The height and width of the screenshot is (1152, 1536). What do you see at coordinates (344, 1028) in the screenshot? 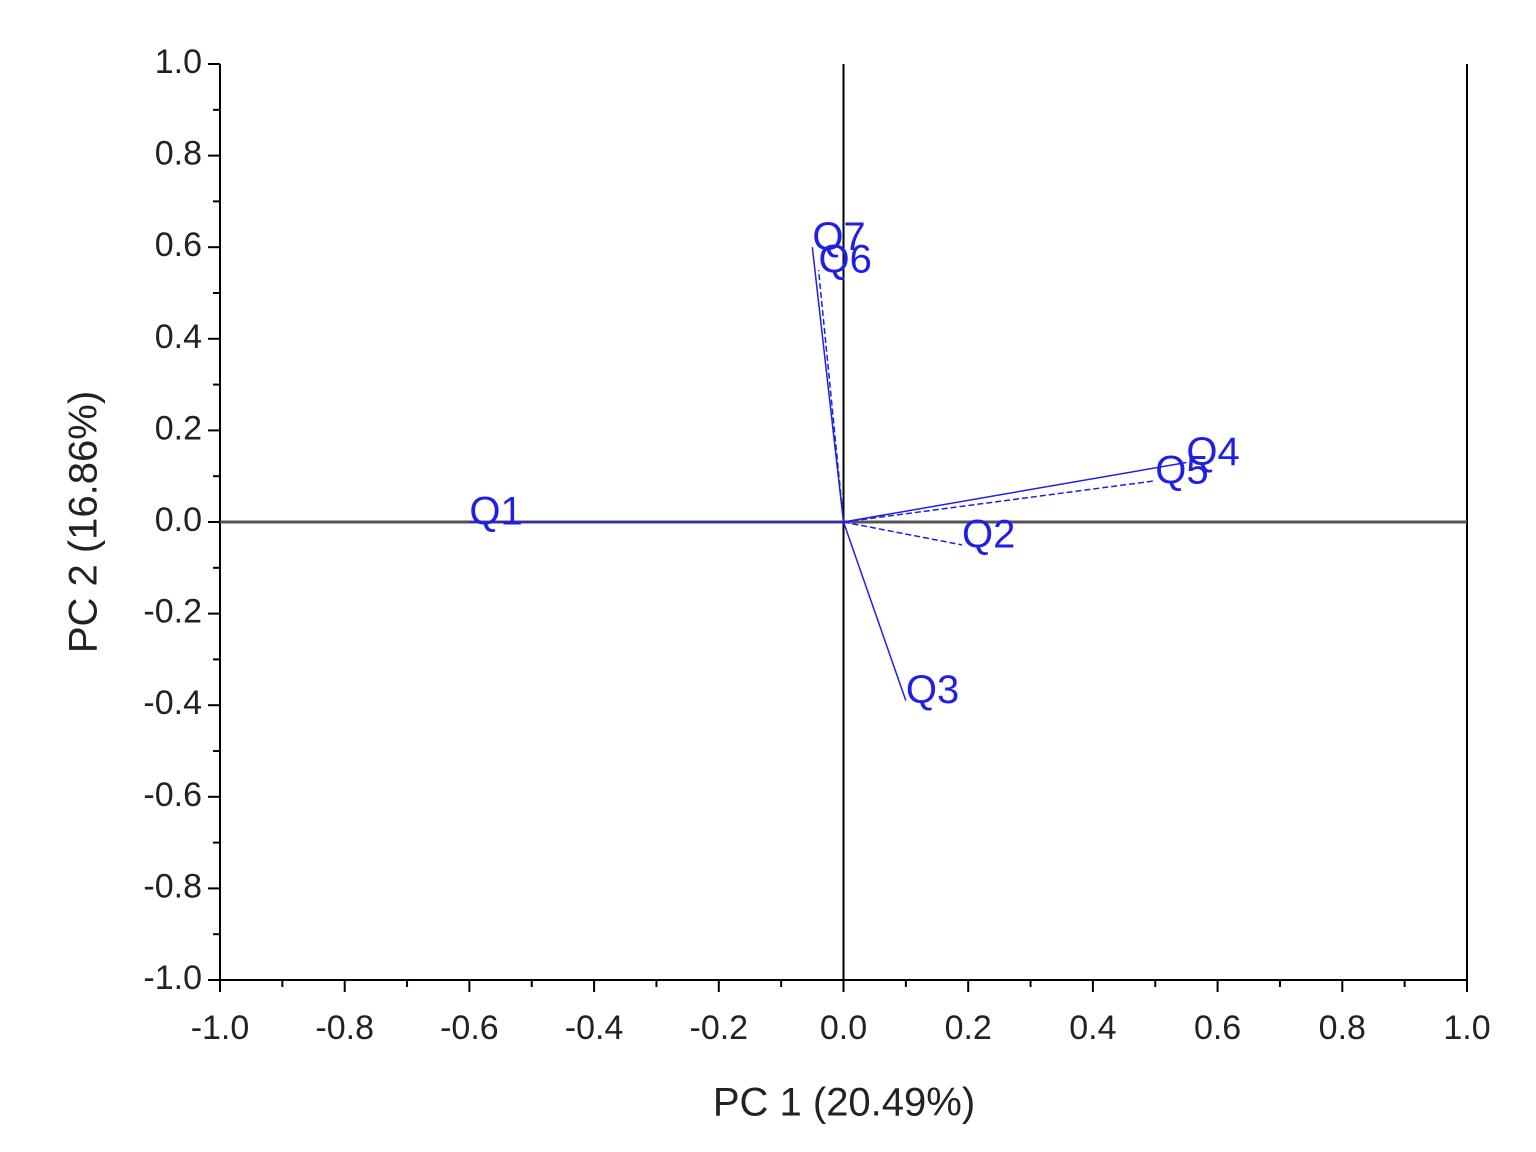
I see `x-tick-label: -0.8` at bounding box center [344, 1028].